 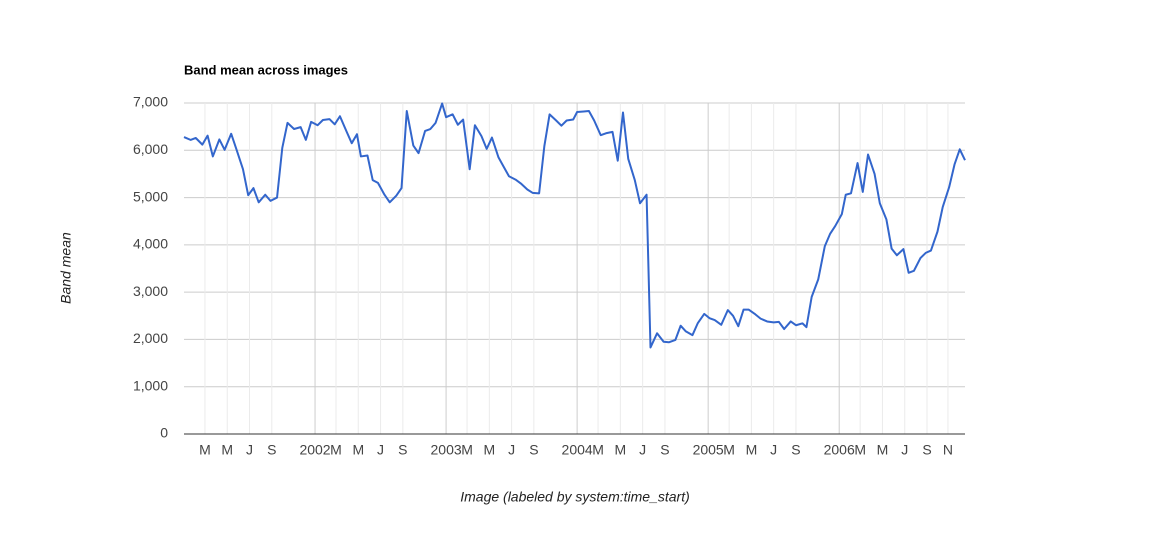 I want to click on x-tick-label: 2002, so click(x=314, y=450).